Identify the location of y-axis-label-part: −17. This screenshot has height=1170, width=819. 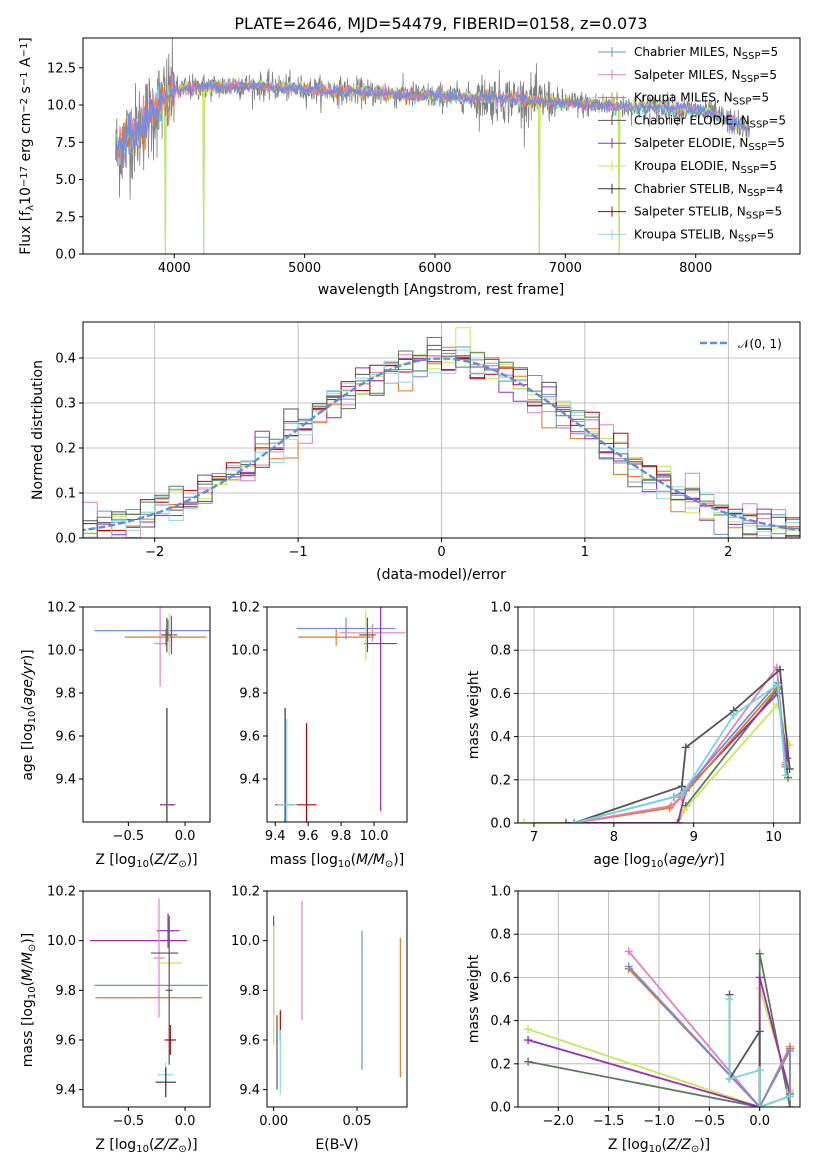
(24, 176).